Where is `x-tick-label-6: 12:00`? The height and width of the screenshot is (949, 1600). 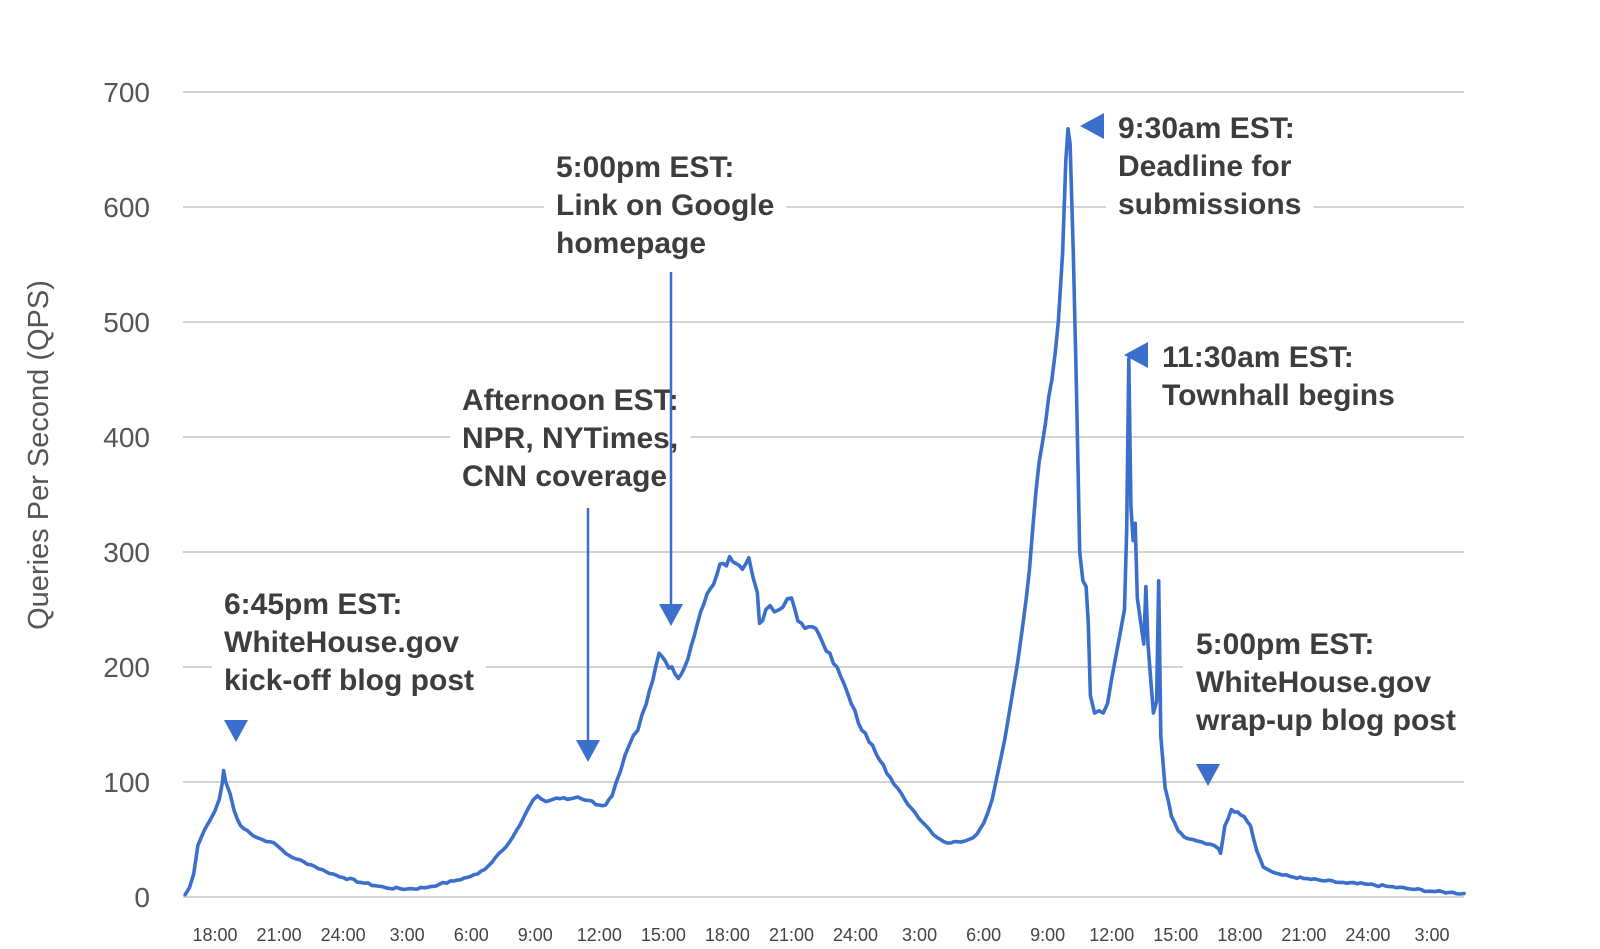
x-tick-label-6: 12:00 is located at coordinates (599, 935).